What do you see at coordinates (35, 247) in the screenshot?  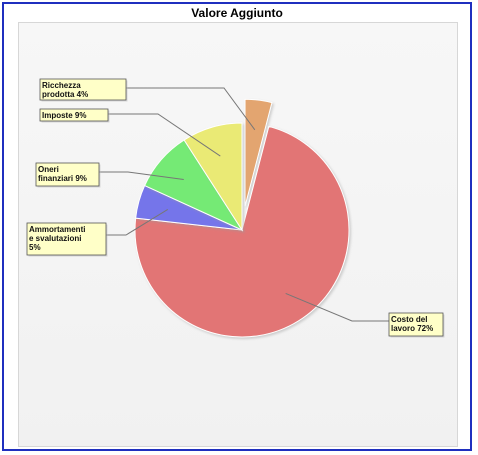 I see `label-line: 5%` at bounding box center [35, 247].